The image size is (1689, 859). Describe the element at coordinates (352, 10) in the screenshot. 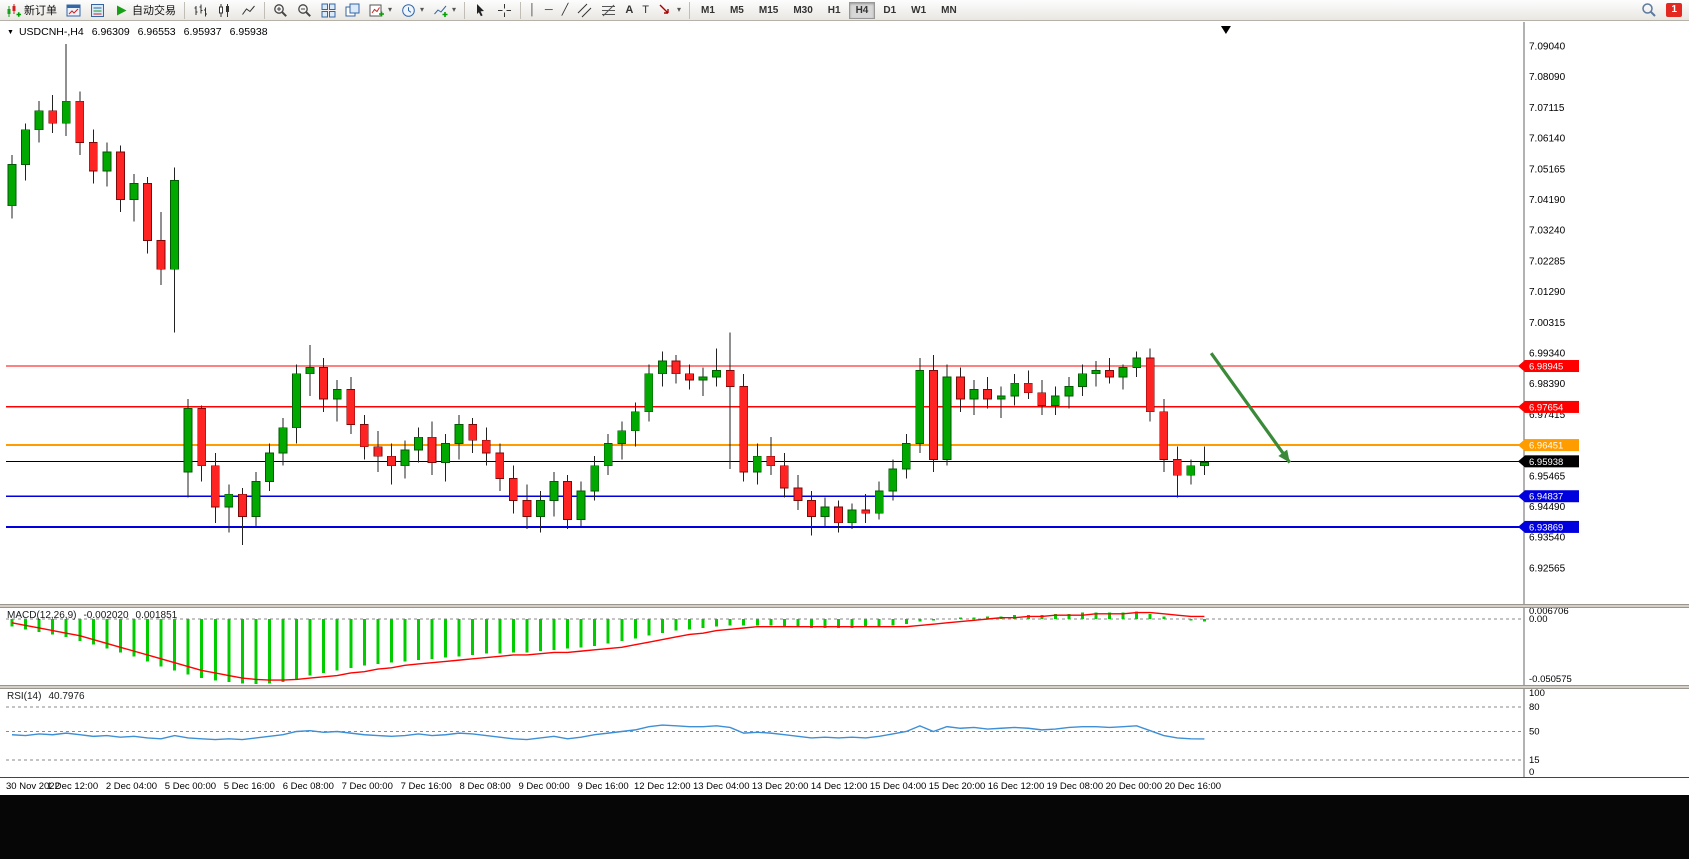

I see `cascade-windows-button` at that location.